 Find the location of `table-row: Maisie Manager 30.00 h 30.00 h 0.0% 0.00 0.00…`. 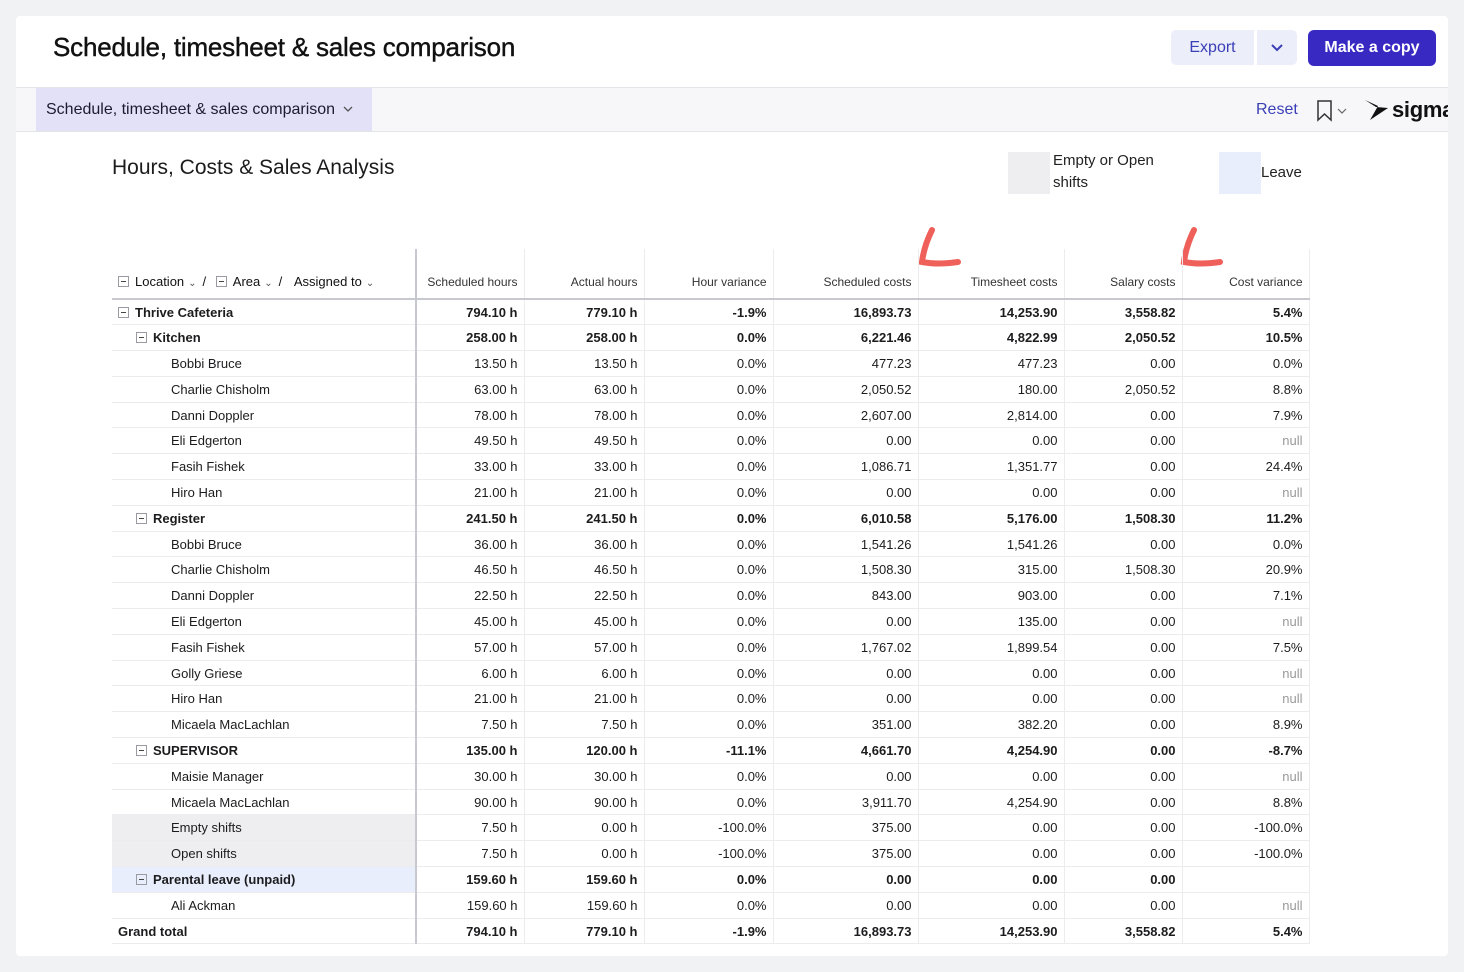

table-row: Maisie Manager 30.00 h 30.00 h 0.0% 0.00 0.00… is located at coordinates (711, 776).